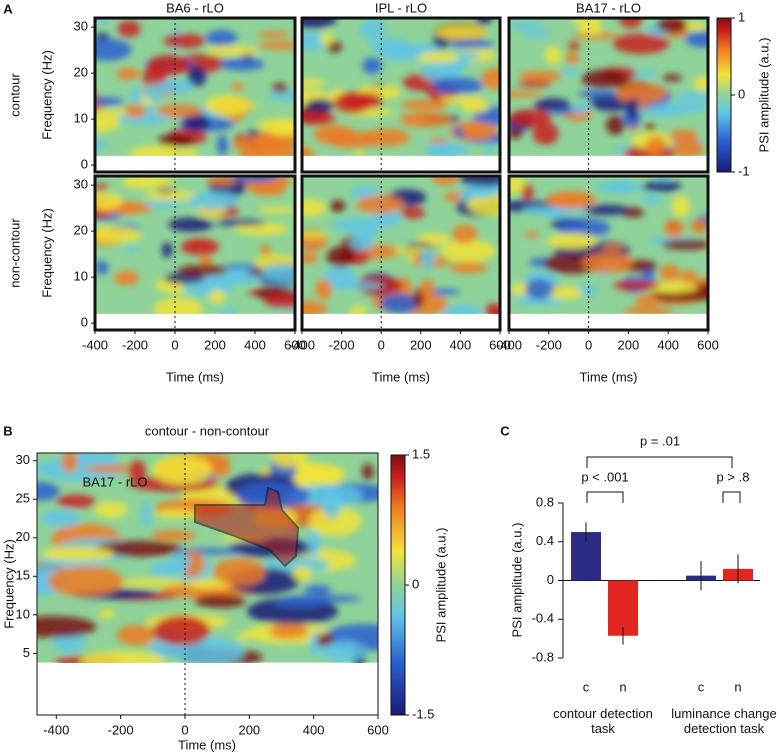 This screenshot has height=752, width=780. Describe the element at coordinates (7, 430) in the screenshot. I see `panel-label: B` at that location.